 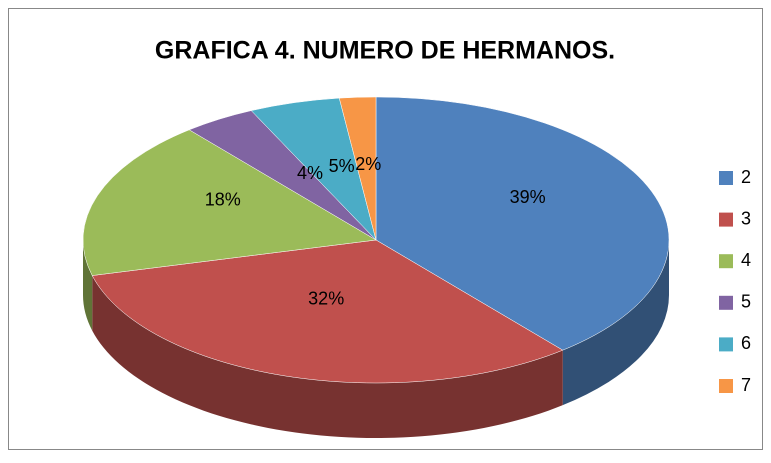 I want to click on pie-side, so click(x=88, y=285).